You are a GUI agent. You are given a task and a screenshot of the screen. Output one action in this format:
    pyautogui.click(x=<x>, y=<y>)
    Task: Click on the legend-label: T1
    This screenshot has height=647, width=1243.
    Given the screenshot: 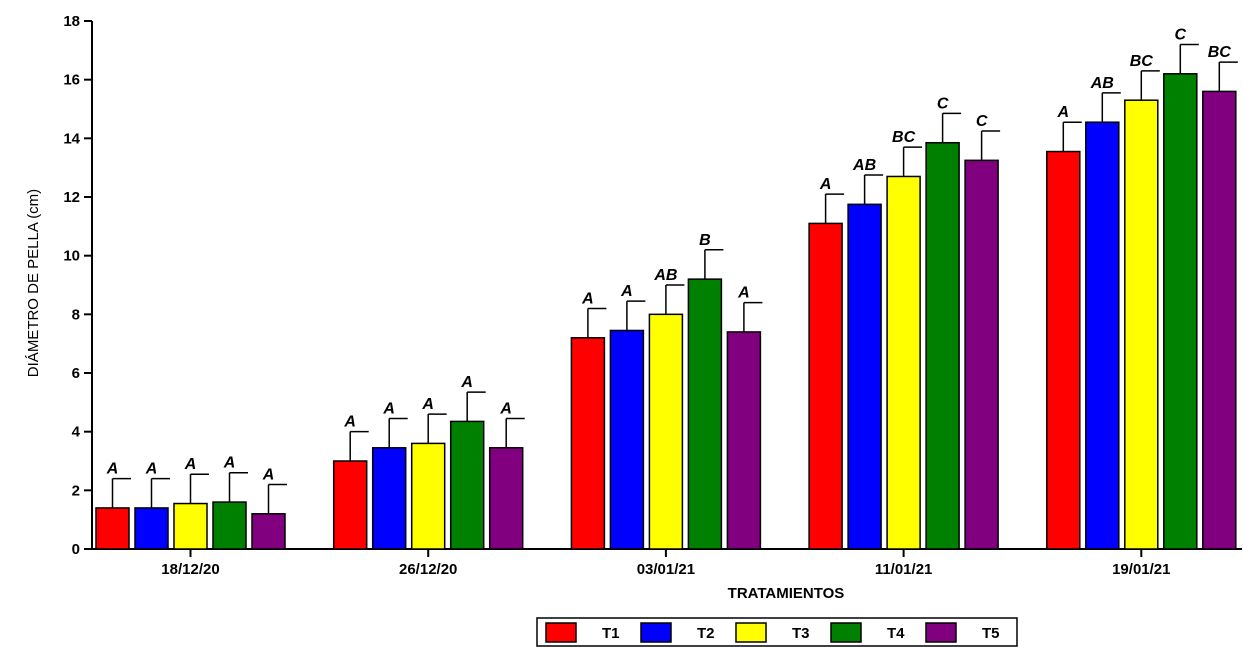 What is the action you would take?
    pyautogui.click(x=611, y=633)
    